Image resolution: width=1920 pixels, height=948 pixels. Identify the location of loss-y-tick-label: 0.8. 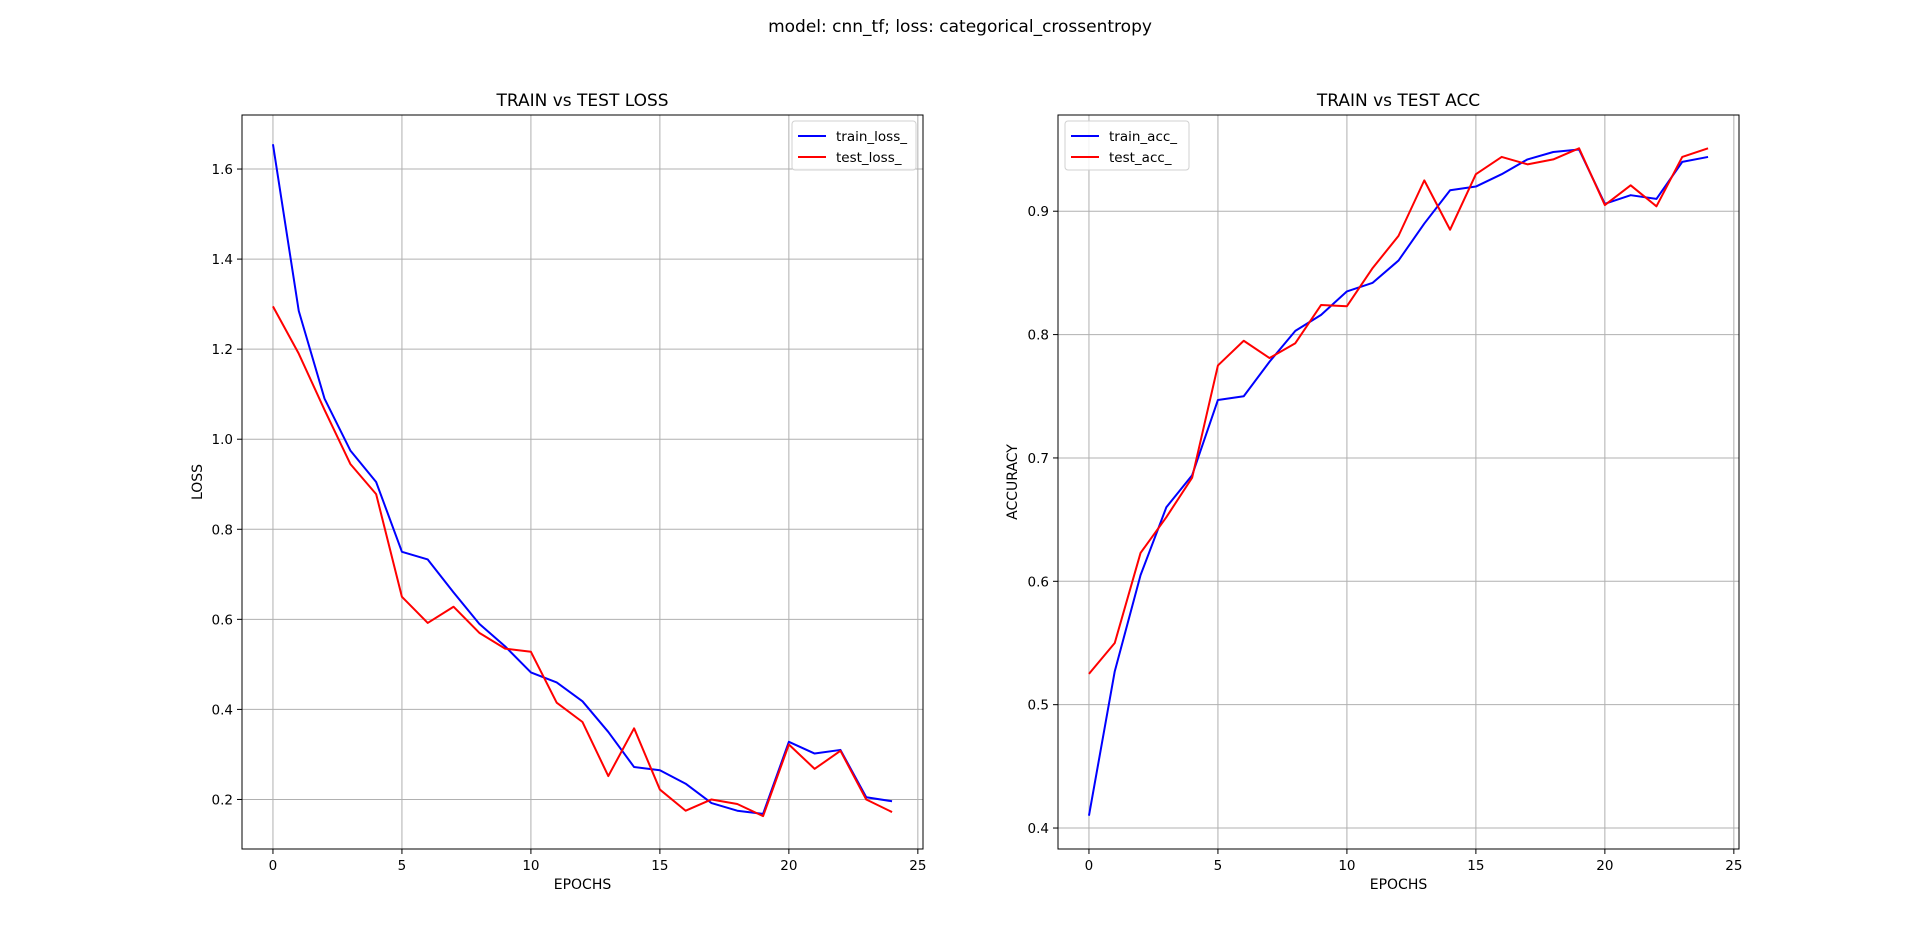
(222, 530).